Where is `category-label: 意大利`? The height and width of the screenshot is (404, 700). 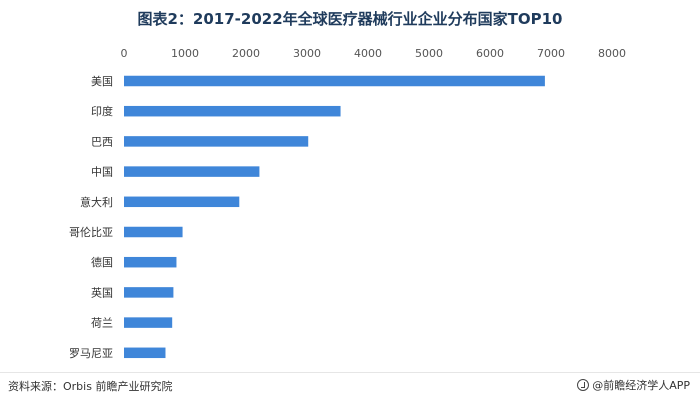 category-label: 意大利 is located at coordinates (96, 202).